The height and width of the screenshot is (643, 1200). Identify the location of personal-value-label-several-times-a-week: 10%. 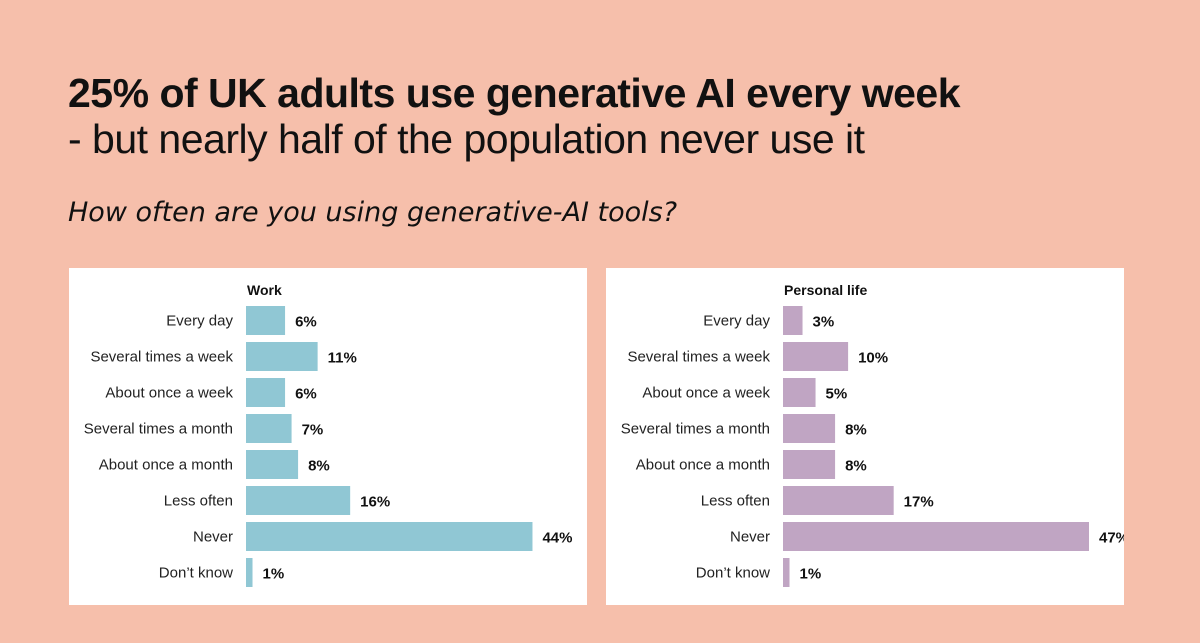
(873, 358).